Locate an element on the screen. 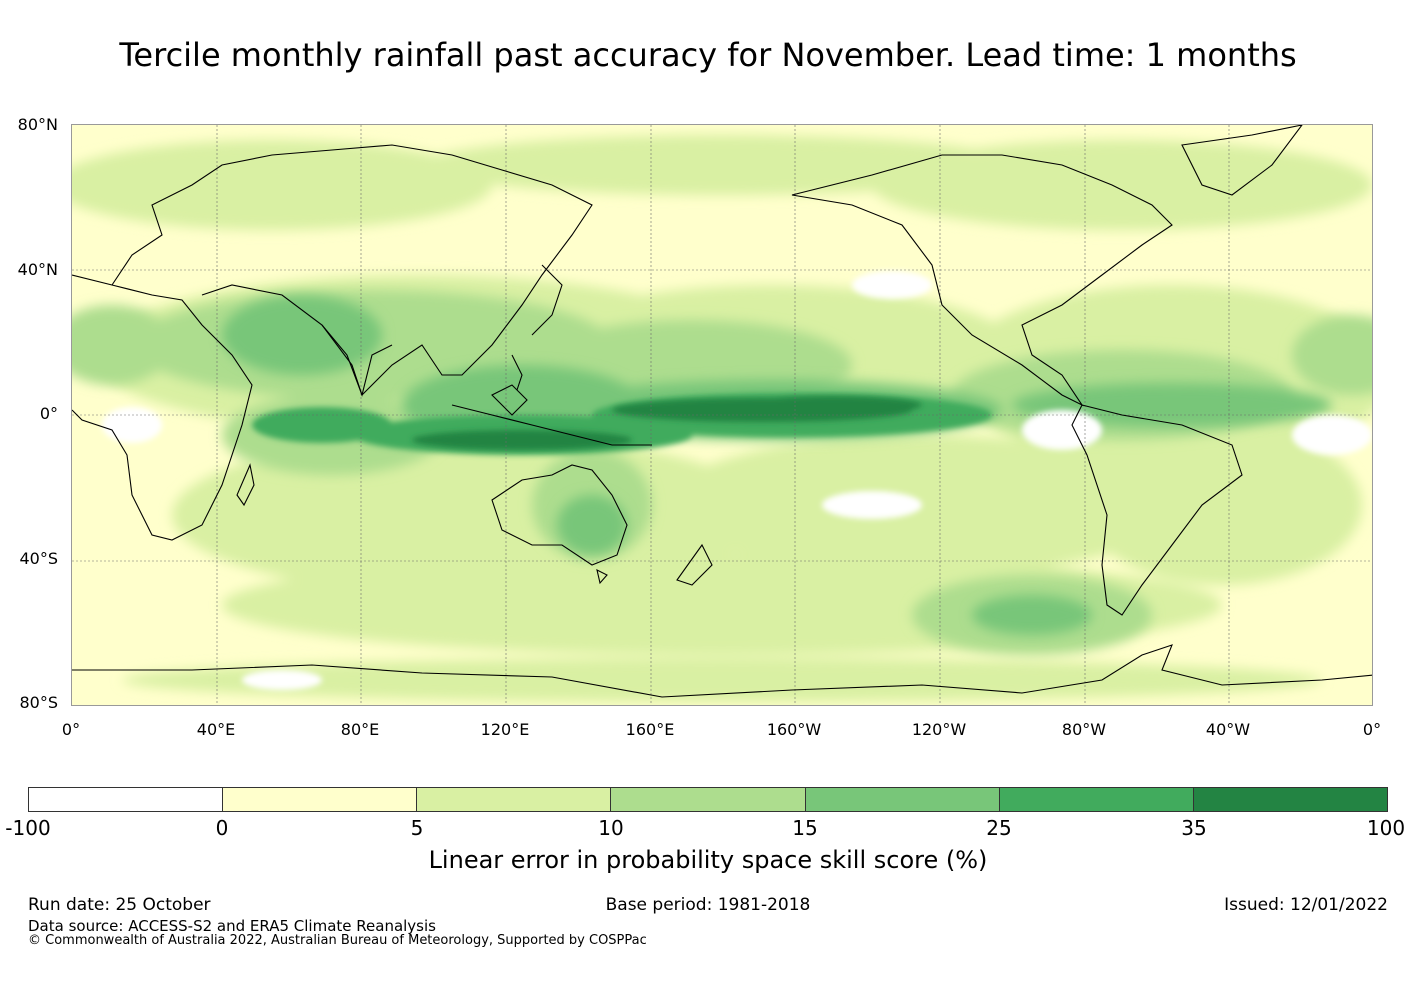  base-period: Base period: 1981-2018 is located at coordinates (708, 905).